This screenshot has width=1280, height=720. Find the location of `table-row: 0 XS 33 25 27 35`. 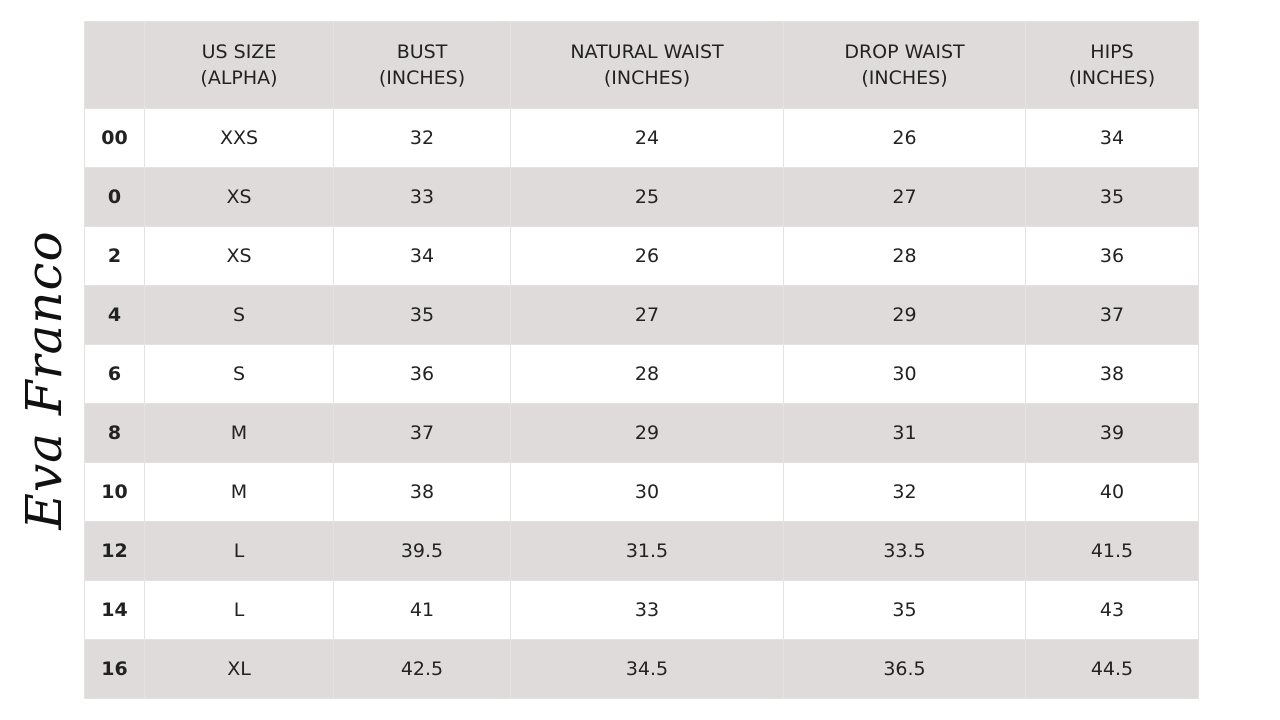

table-row: 0 XS 33 25 27 35 is located at coordinates (641, 197).